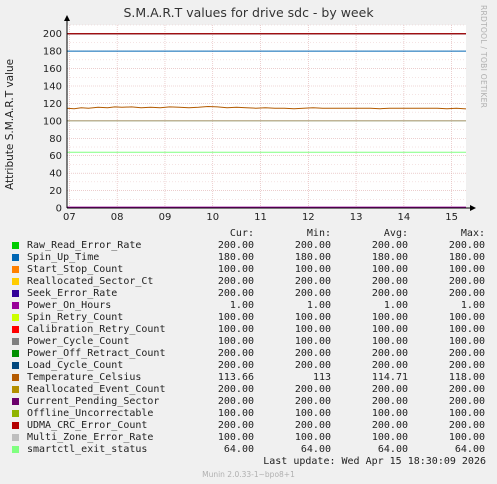 This screenshot has height=484, width=497. I want to click on chart-title: S.M.A.R.T values for drive sdc - by week, so click(248, 12).